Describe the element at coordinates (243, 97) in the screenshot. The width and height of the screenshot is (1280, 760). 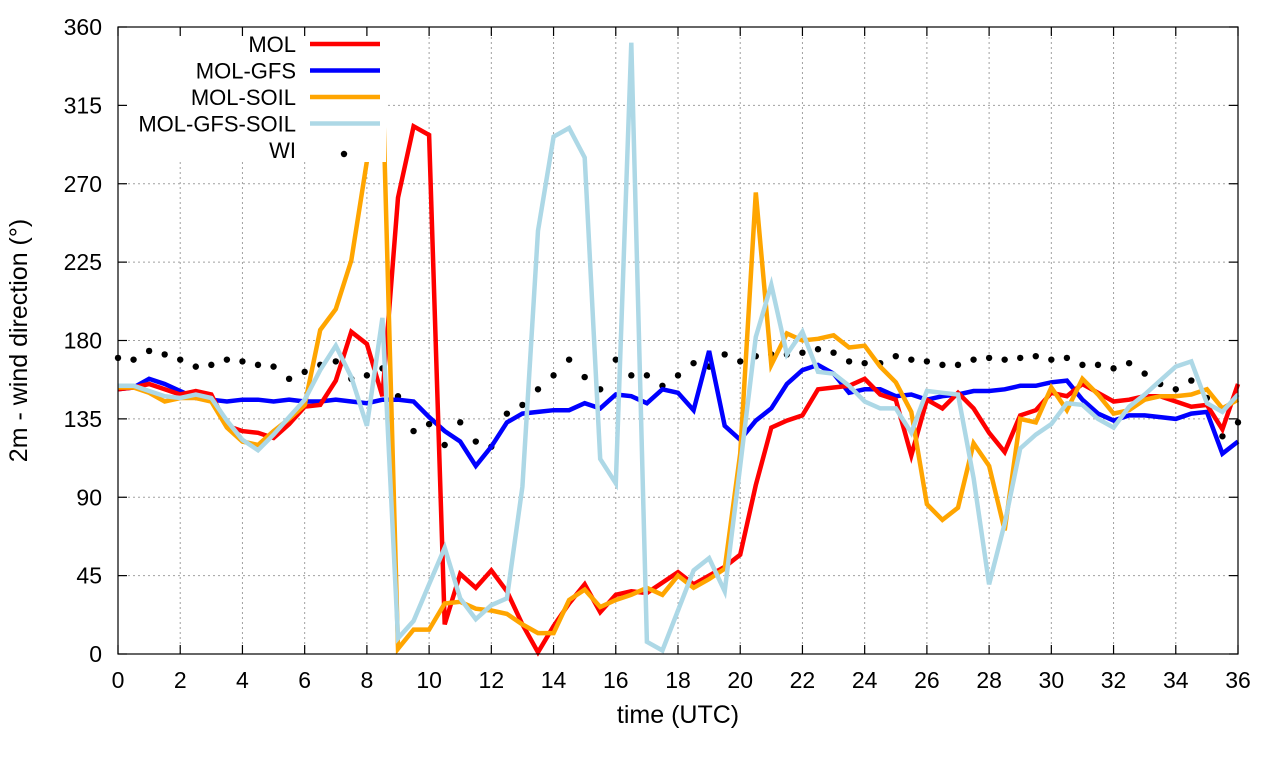
I see `legend-label-mol-soil: MOL-SOIL` at that location.